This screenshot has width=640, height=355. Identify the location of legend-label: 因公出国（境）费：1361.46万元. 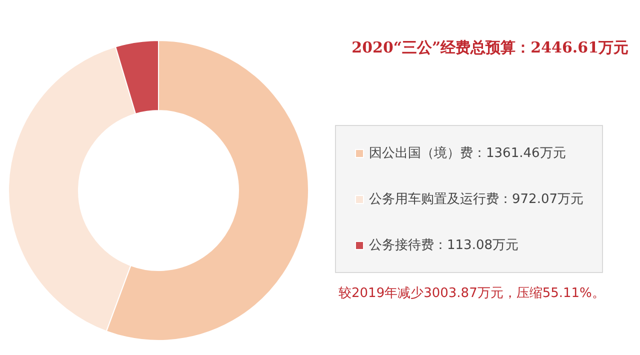
(467, 153).